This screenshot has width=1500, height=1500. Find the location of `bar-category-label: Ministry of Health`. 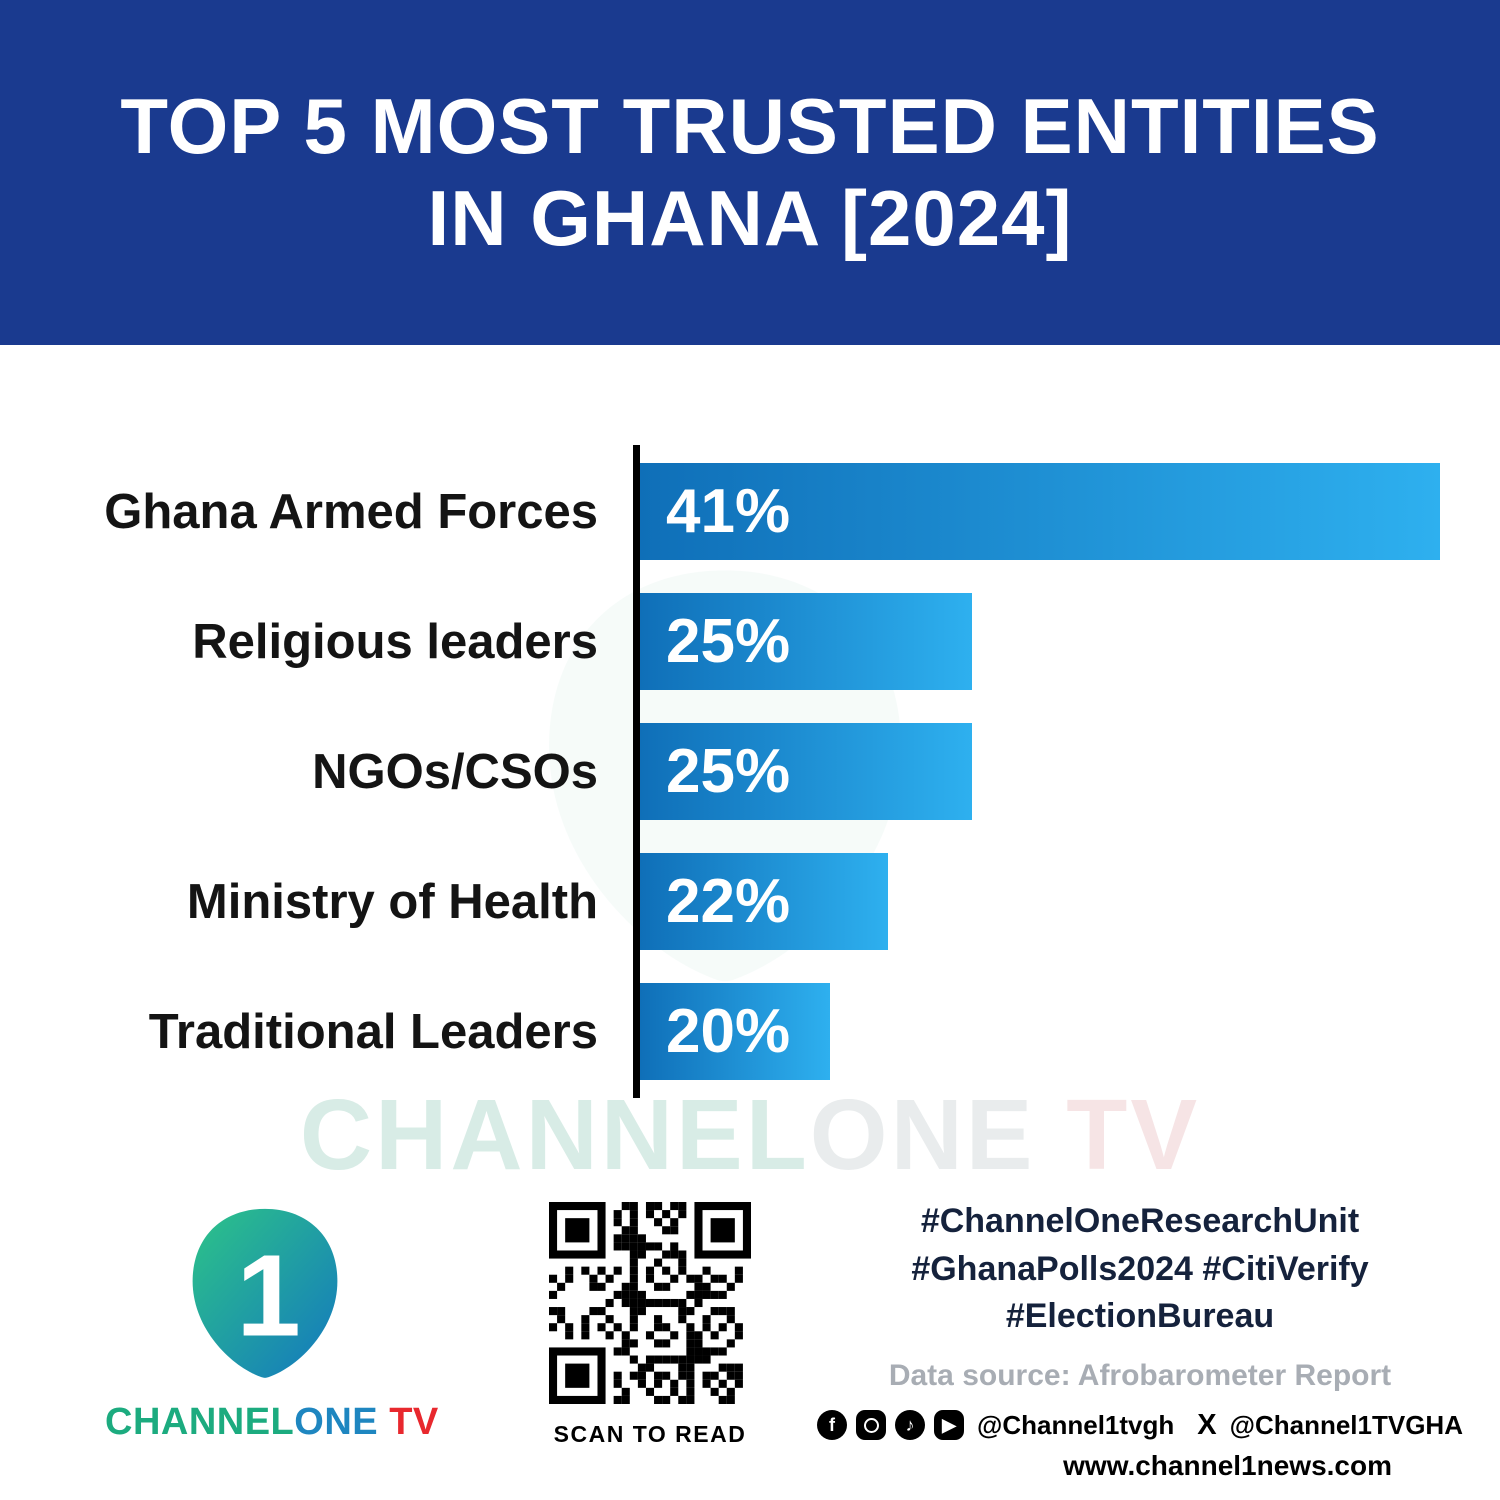

bar-category-label: Ministry of Health is located at coordinates (392, 901).